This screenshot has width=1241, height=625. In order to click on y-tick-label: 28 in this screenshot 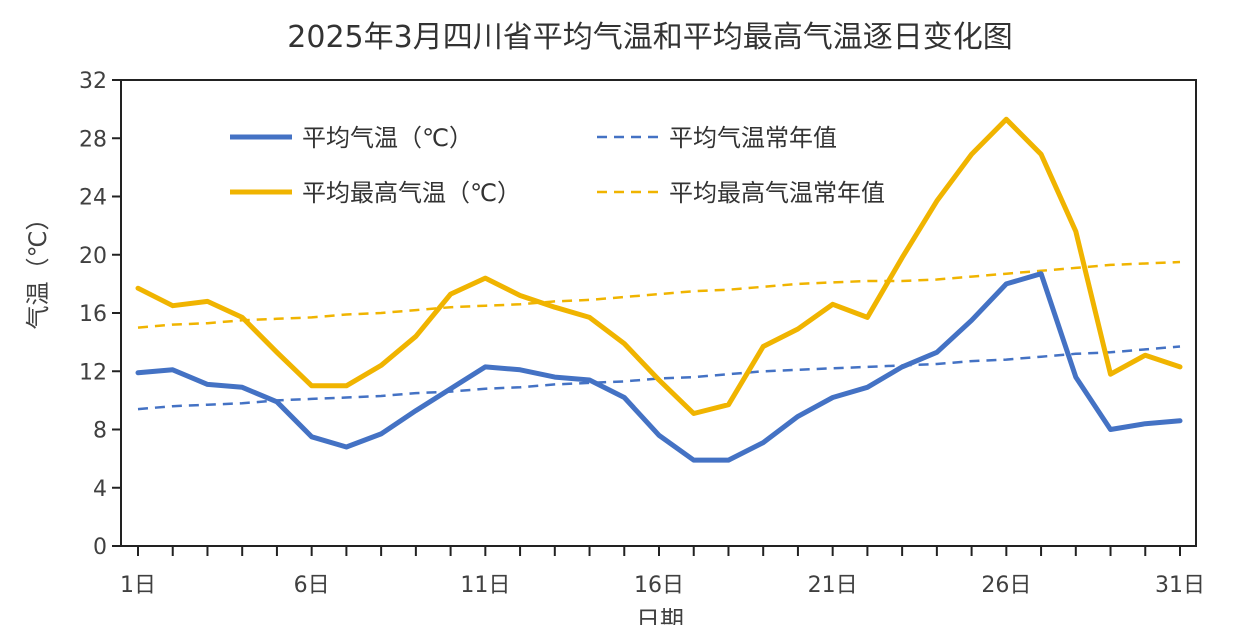, I will do `click(93, 139)`.